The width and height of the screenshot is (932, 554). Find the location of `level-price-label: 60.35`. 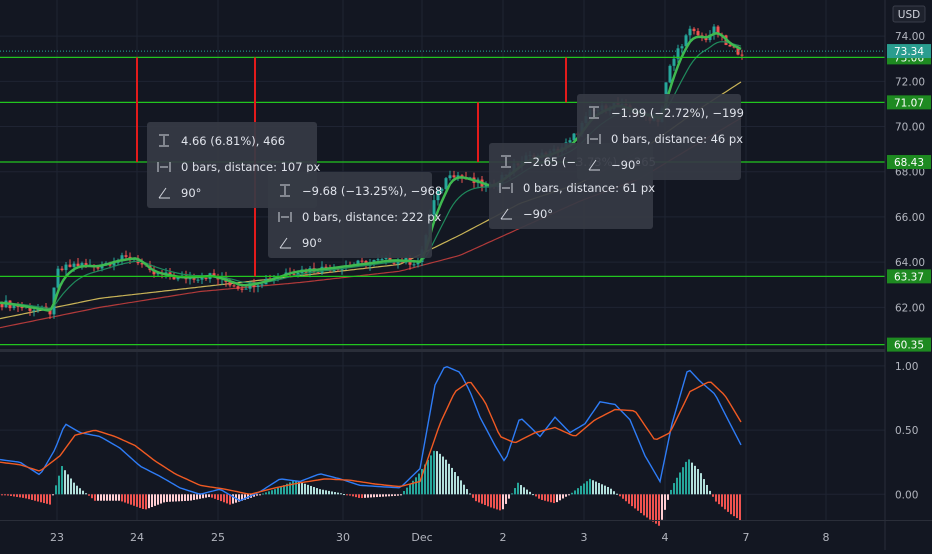

level-price-label: 60.35 is located at coordinates (909, 344).